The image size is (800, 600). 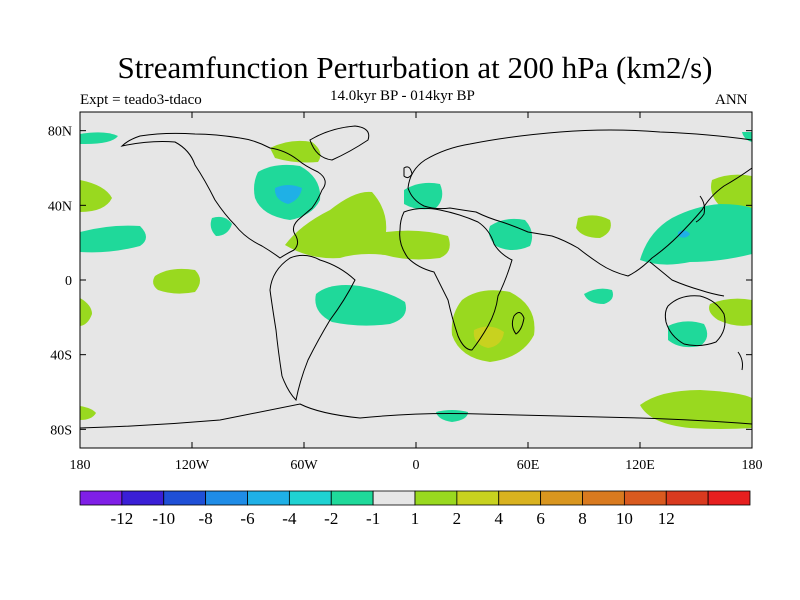 I want to click on colorbar-label: 10, so click(x=624, y=518).